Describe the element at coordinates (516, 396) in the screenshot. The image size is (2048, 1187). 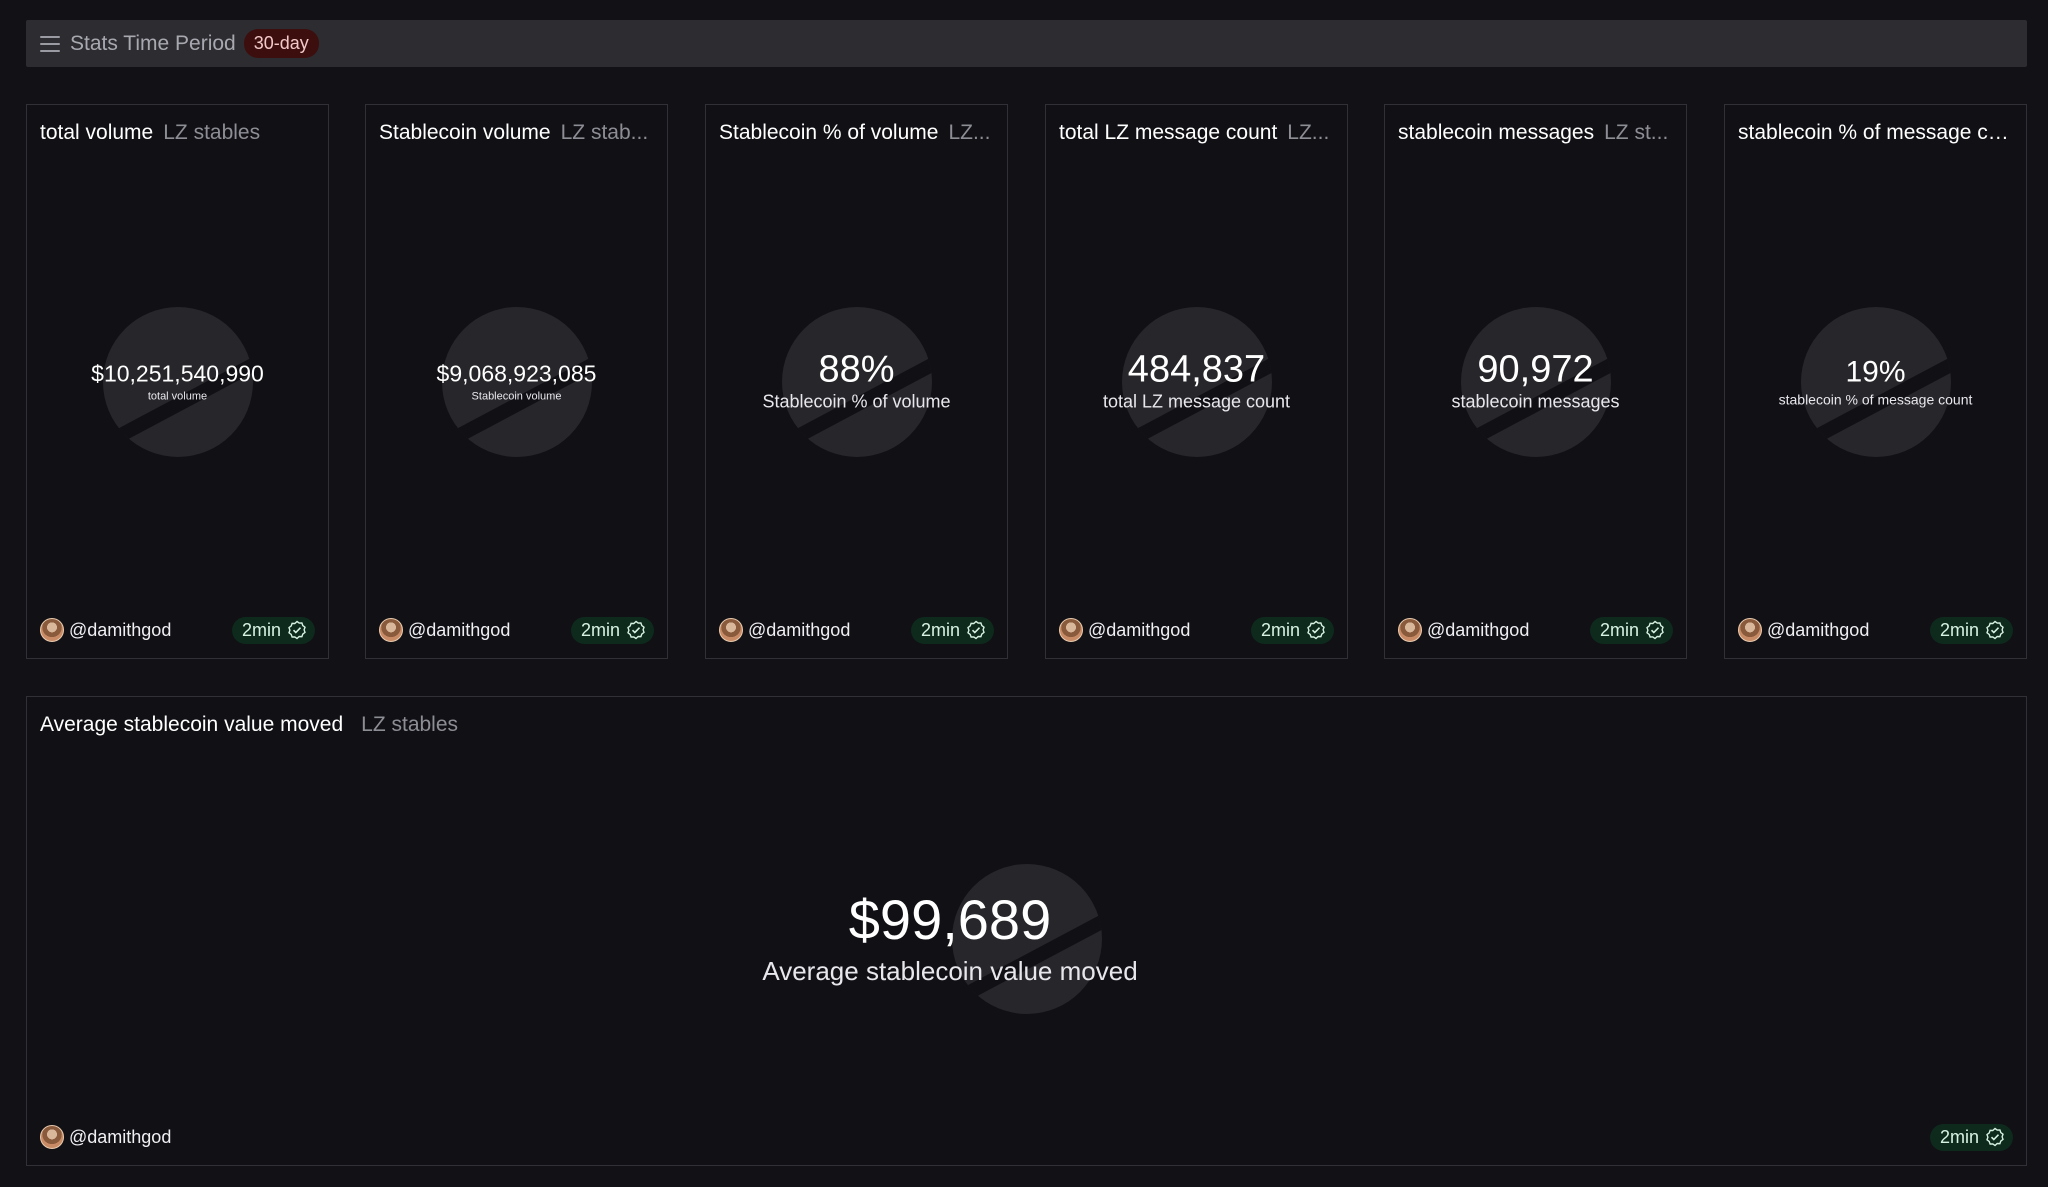
I see `counter-label: Stablecoin volume` at that location.